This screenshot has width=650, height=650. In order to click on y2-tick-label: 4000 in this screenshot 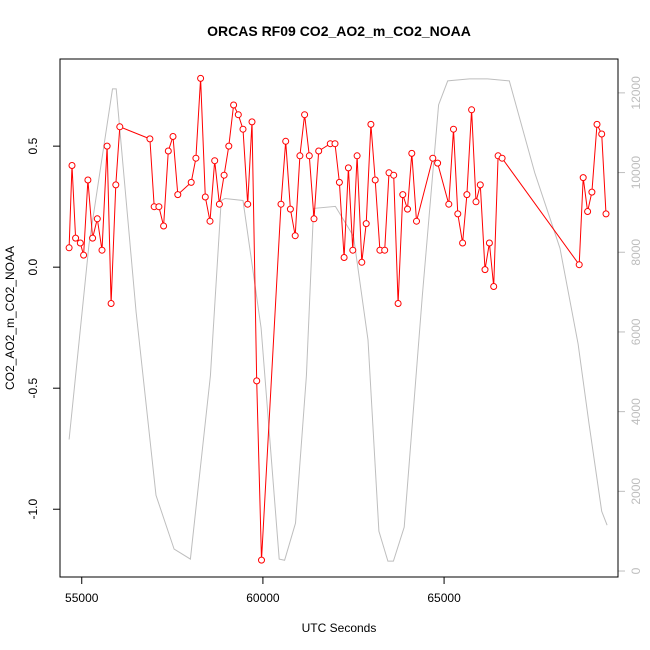, I will do `click(636, 411)`.